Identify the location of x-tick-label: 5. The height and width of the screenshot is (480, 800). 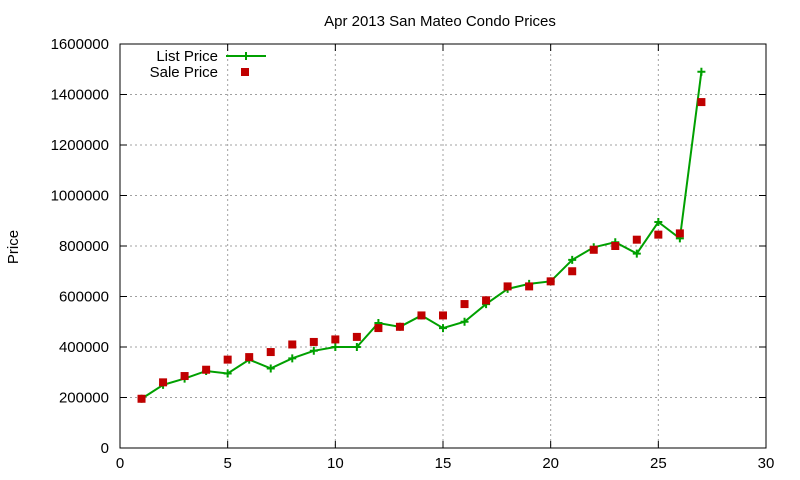
(227, 463).